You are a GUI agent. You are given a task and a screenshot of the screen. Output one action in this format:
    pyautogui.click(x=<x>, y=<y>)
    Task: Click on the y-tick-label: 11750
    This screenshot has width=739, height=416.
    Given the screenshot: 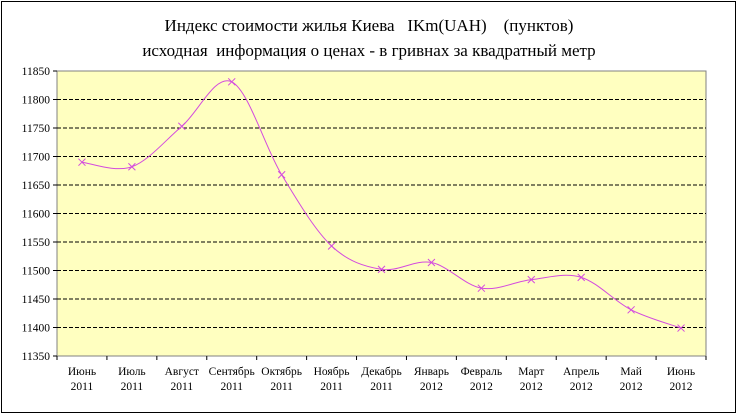 What is the action you would take?
    pyautogui.click(x=36, y=129)
    